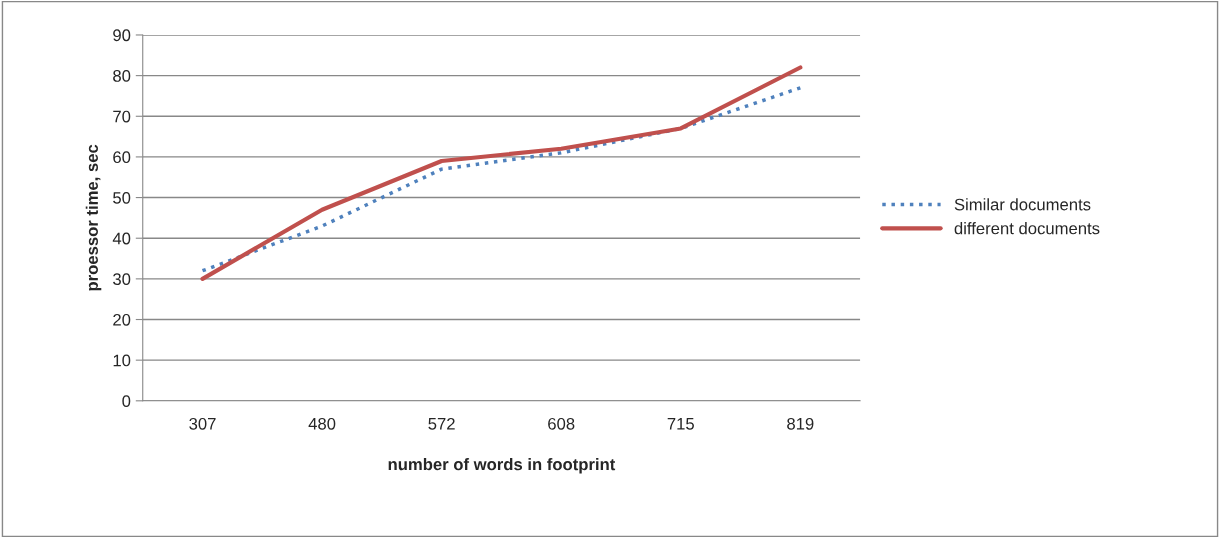 The height and width of the screenshot is (538, 1220). I want to click on y-tick-label: 40, so click(121, 238).